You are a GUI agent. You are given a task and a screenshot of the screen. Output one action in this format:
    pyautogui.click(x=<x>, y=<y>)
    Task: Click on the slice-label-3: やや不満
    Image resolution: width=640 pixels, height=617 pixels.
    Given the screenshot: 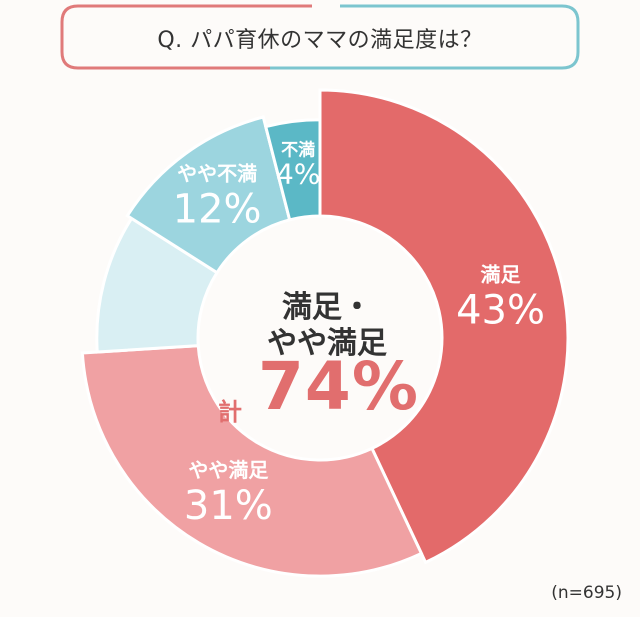 What is the action you would take?
    pyautogui.click(x=217, y=173)
    